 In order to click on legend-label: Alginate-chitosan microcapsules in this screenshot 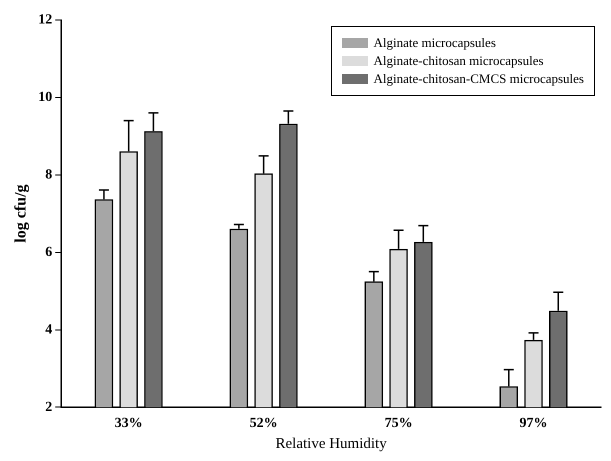, I will do `click(459, 61)`.